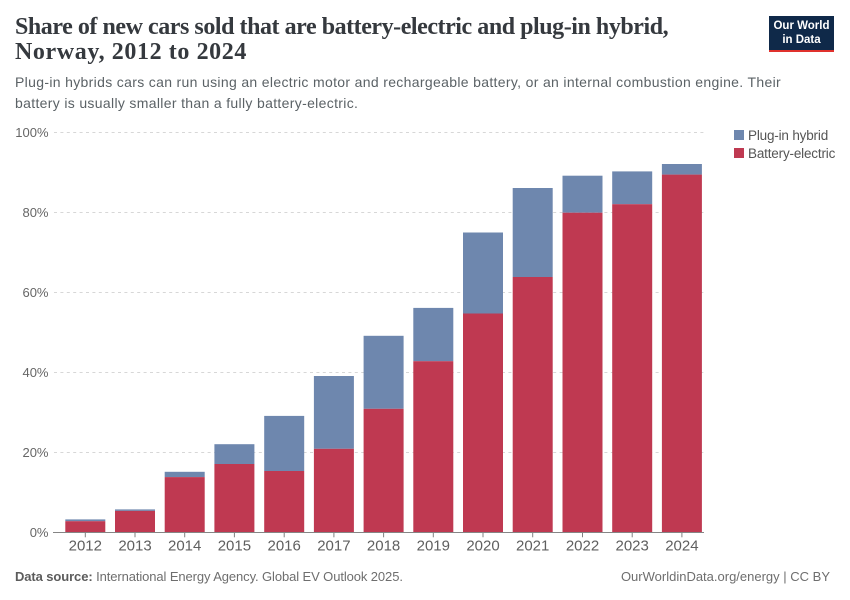  Describe the element at coordinates (35, 212) in the screenshot. I see `svg-text: 80%` at that location.